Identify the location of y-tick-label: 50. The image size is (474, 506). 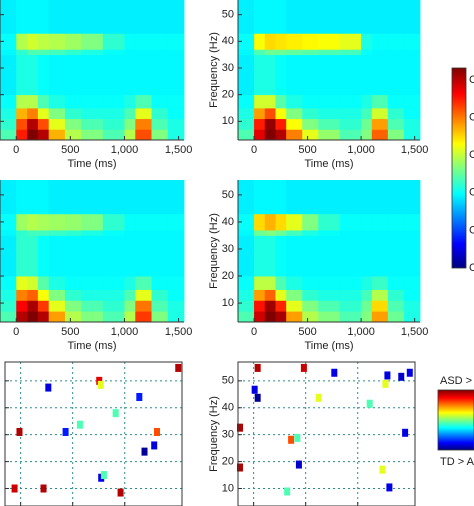
(228, 15).